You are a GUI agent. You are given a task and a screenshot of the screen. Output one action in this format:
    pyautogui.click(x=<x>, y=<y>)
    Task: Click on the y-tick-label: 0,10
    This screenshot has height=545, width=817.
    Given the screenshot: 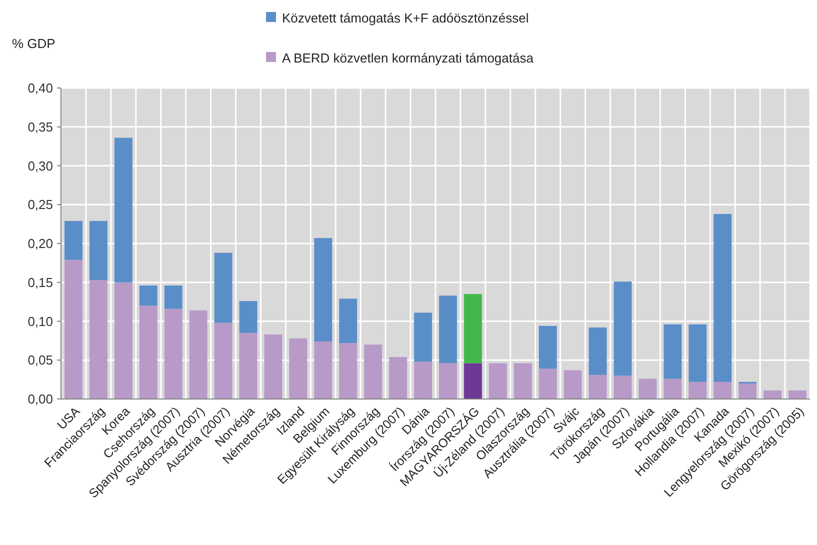 What is the action you would take?
    pyautogui.click(x=40, y=321)
    